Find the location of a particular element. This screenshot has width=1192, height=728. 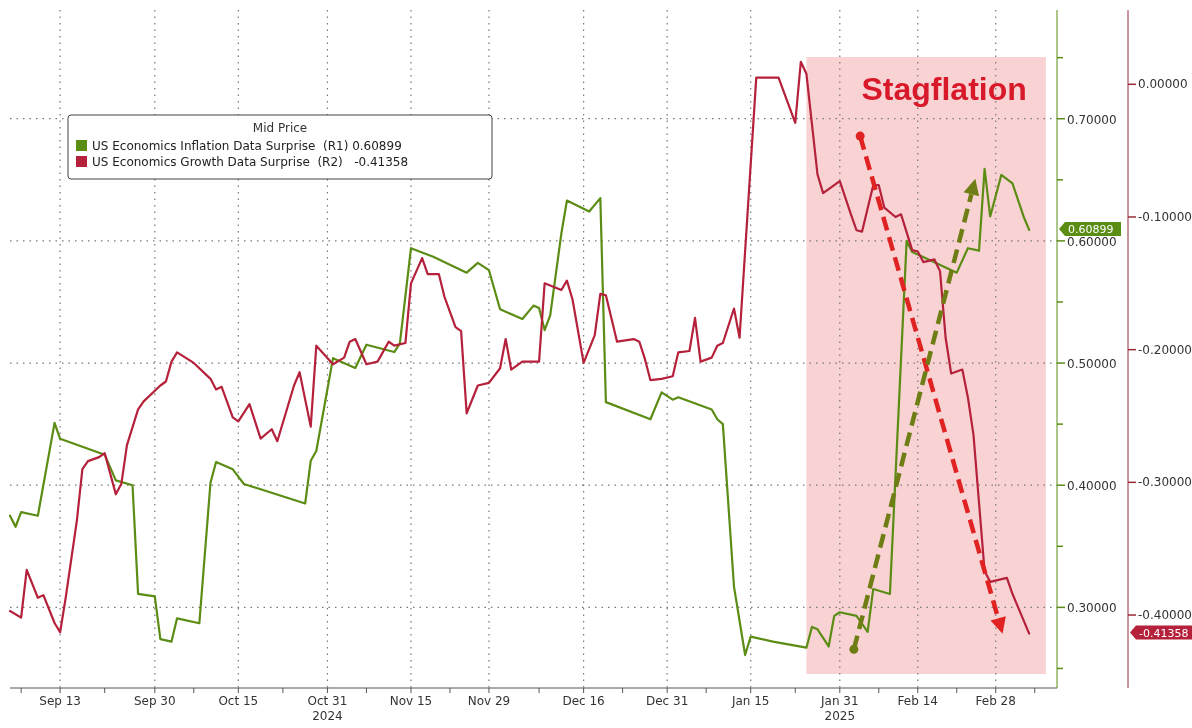

x-tick-label: Jan 15 is located at coordinates (750, 701).